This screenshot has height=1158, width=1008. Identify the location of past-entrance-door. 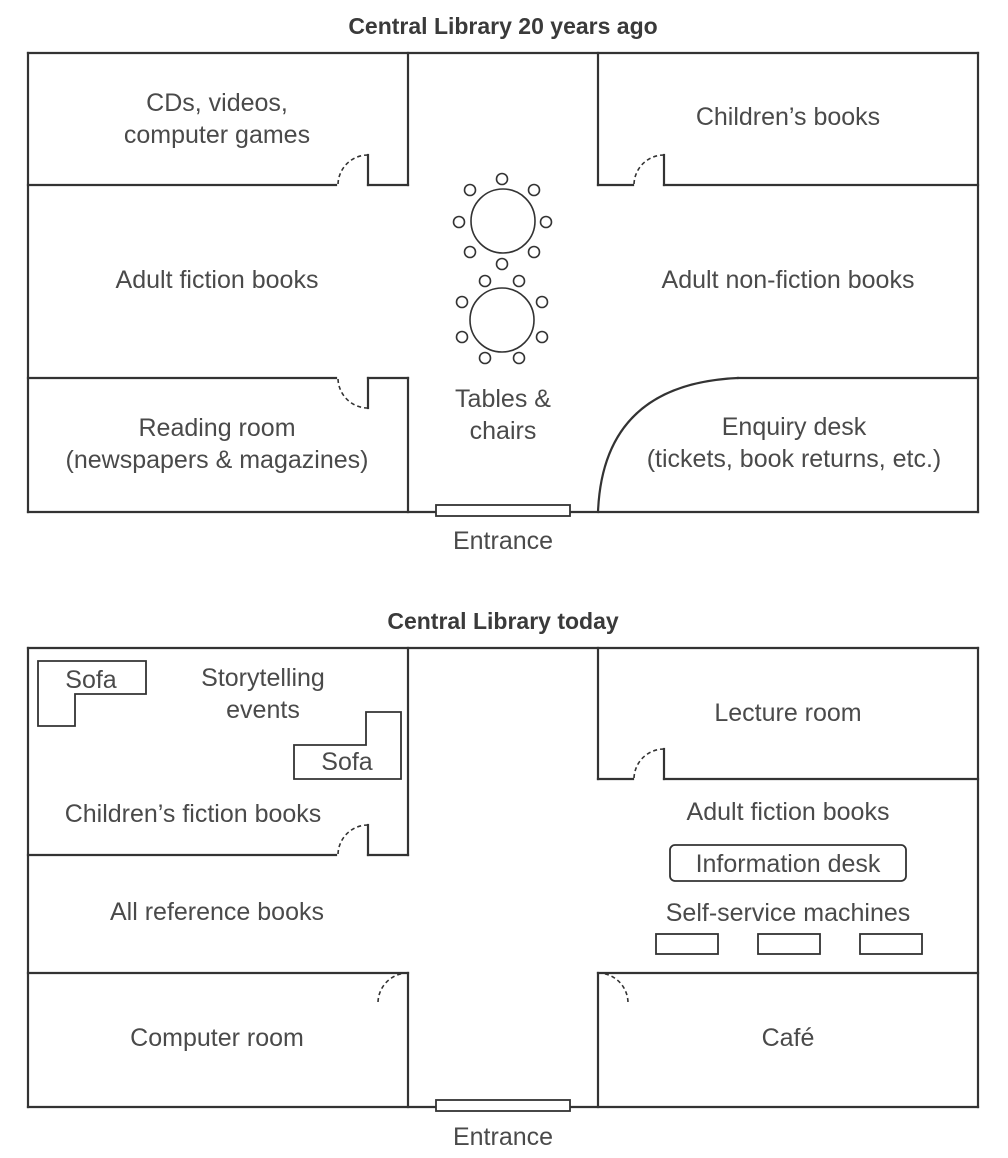
(503, 510).